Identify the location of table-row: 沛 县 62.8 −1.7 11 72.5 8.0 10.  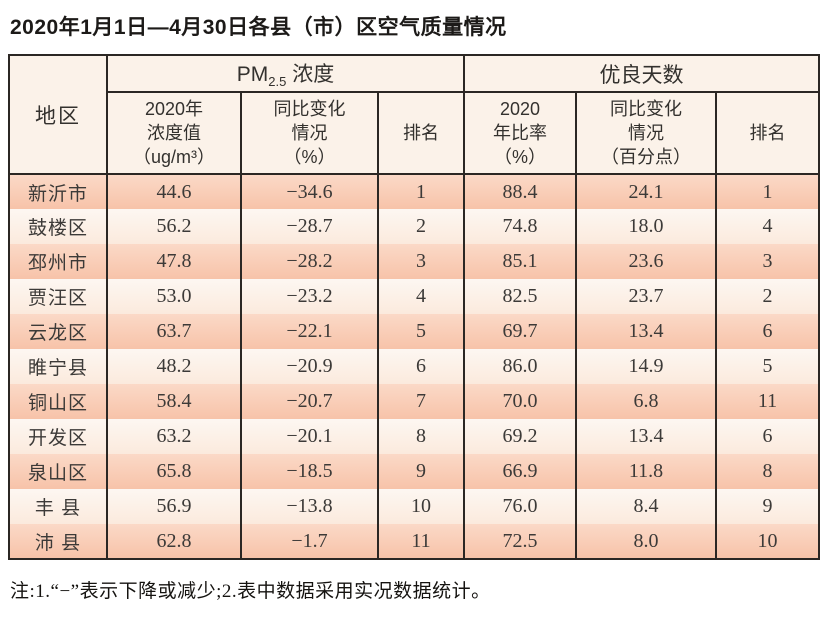
(414, 541).